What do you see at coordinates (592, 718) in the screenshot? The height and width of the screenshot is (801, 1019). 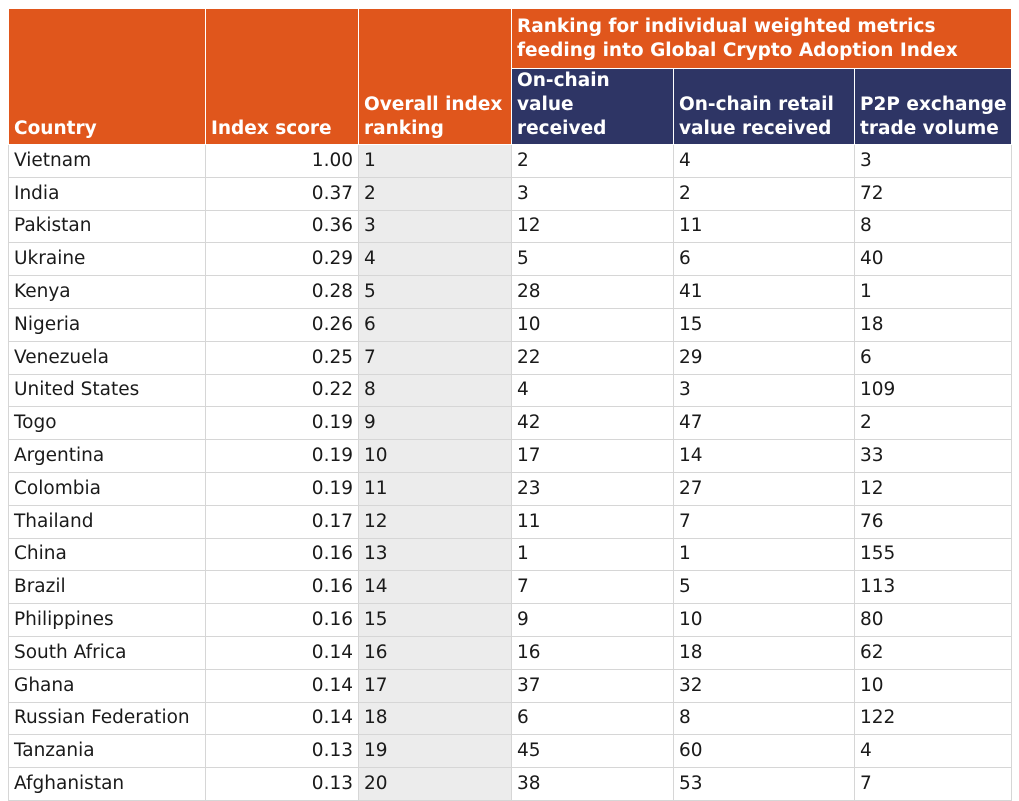 I see `cell-onchain-value: 6` at bounding box center [592, 718].